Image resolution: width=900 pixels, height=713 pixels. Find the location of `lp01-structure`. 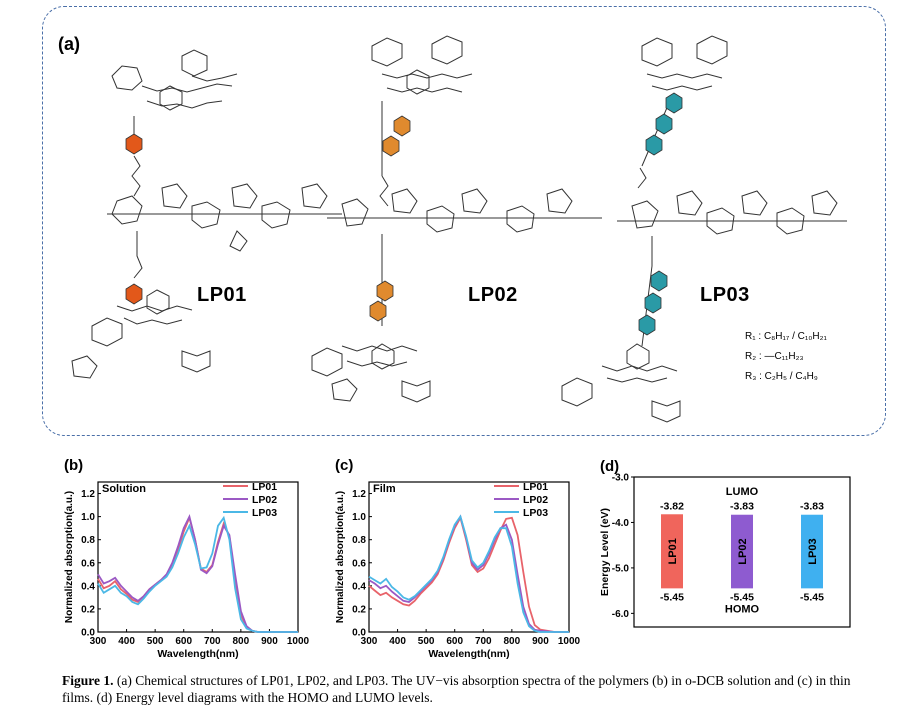

lp01-structure is located at coordinates (206, 214).